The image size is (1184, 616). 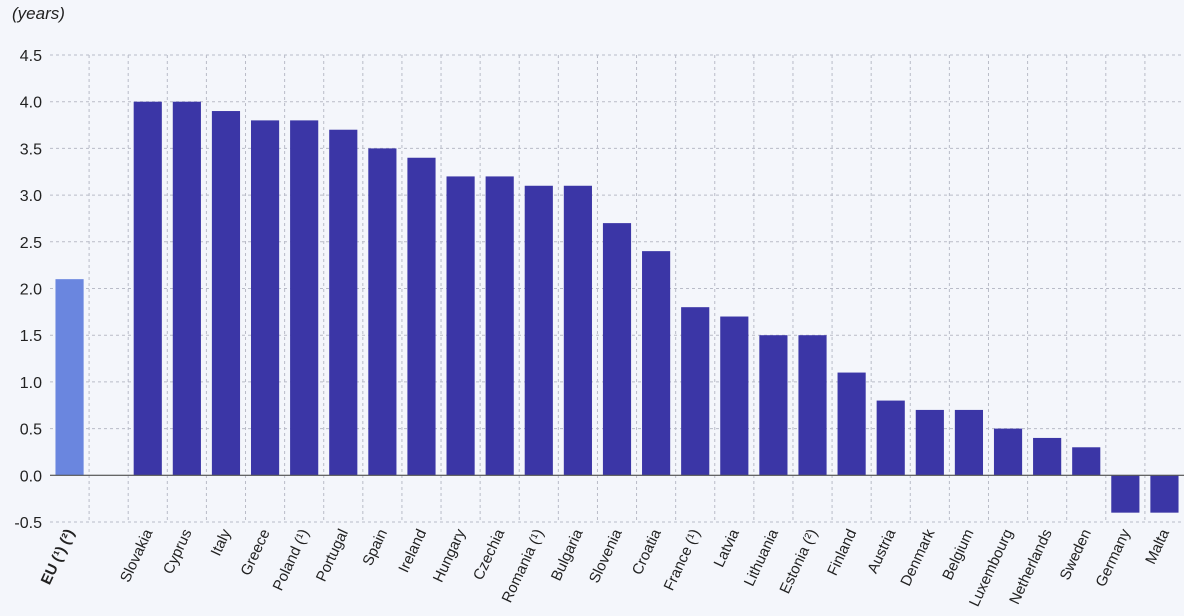 What do you see at coordinates (489, 554) in the screenshot?
I see `x-category-label: Czechia` at bounding box center [489, 554].